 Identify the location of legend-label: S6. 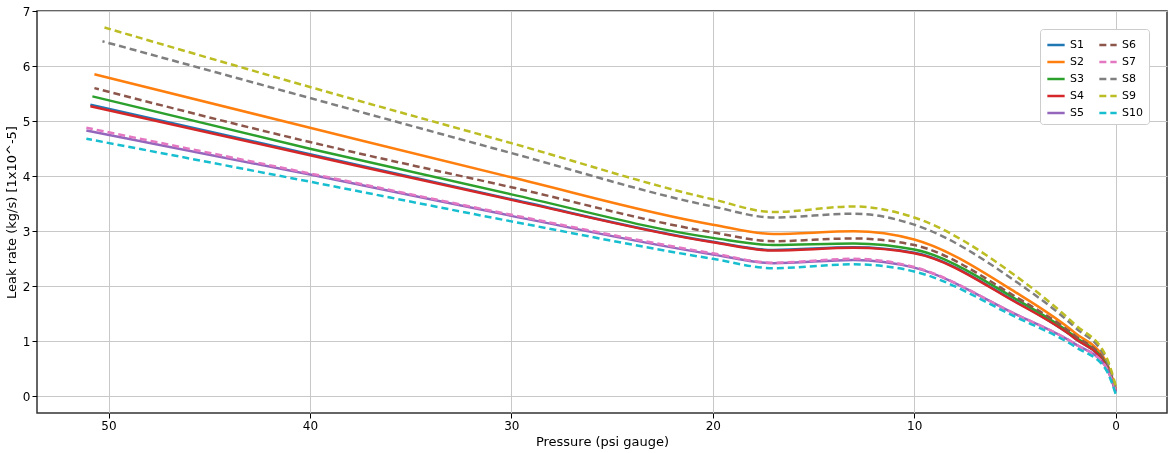
(1129, 44).